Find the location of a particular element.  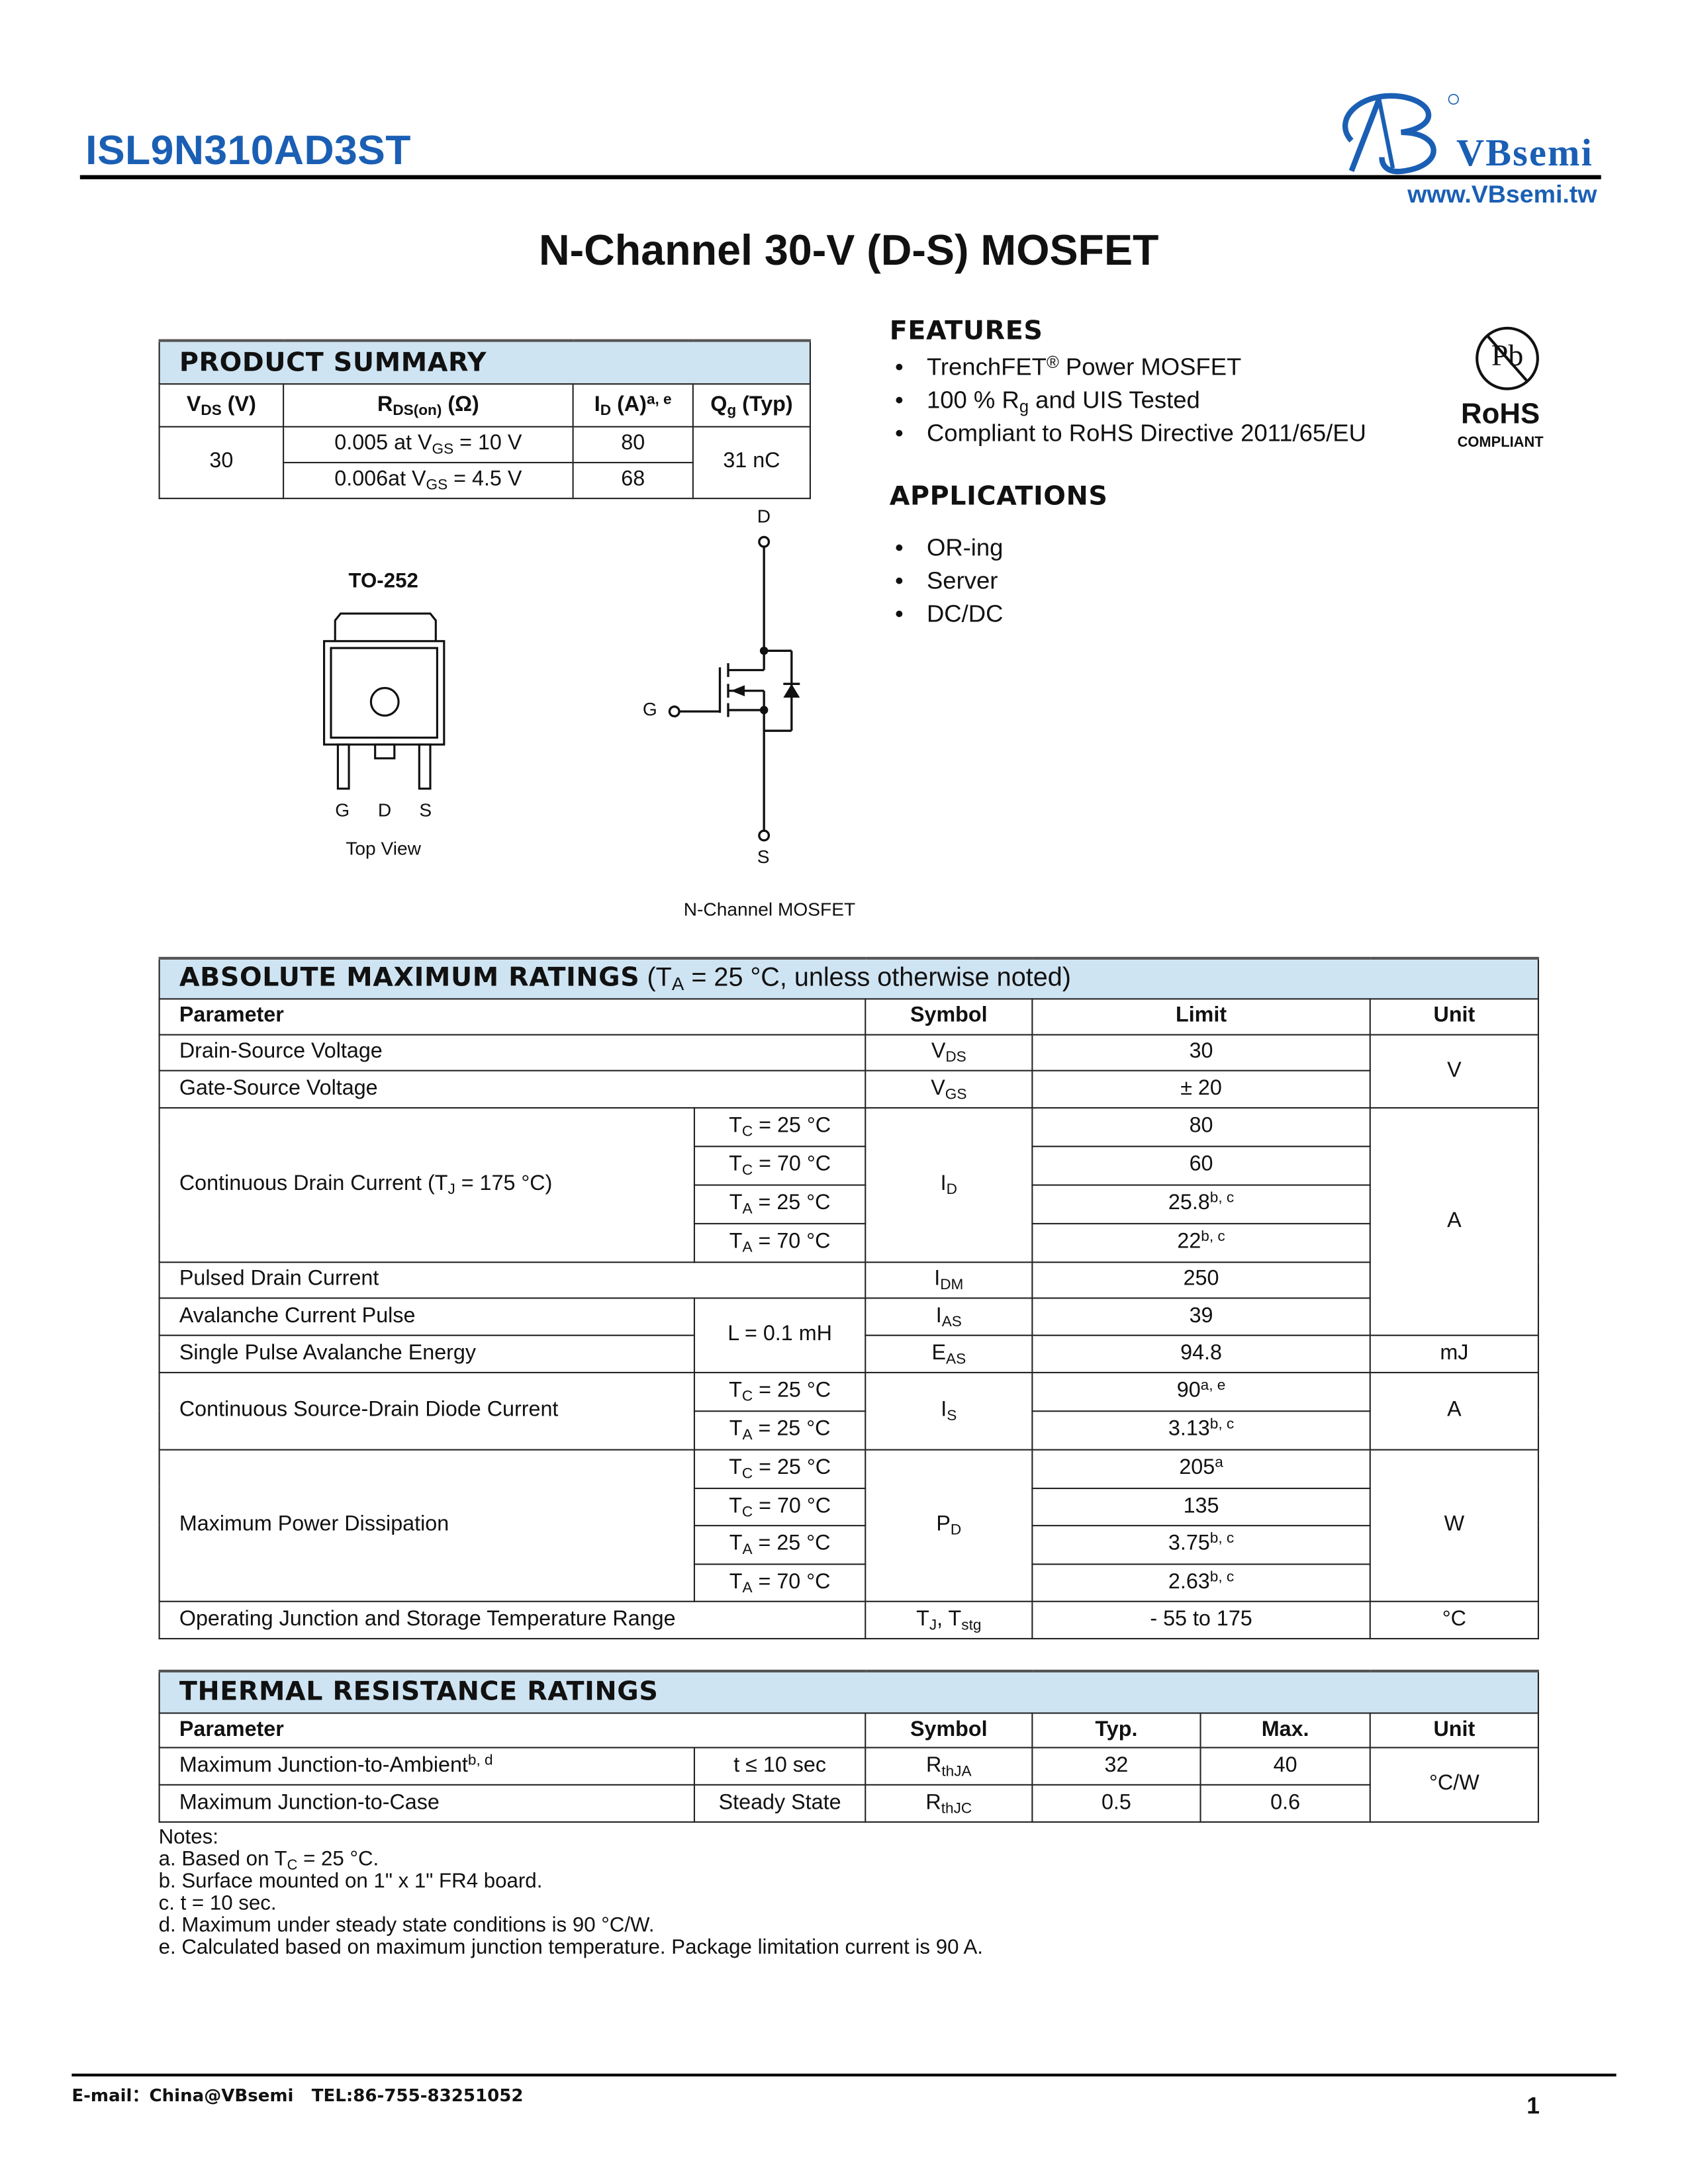

text-run: , T is located at coordinates (949, 1619).